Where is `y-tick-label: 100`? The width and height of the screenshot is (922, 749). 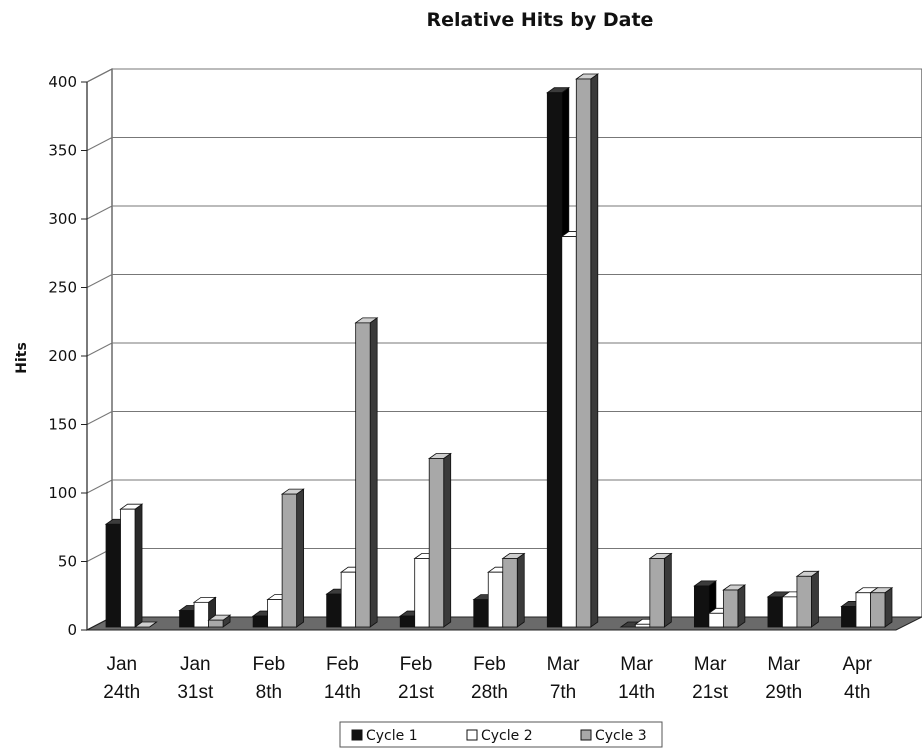 y-tick-label: 100 is located at coordinates (62, 493).